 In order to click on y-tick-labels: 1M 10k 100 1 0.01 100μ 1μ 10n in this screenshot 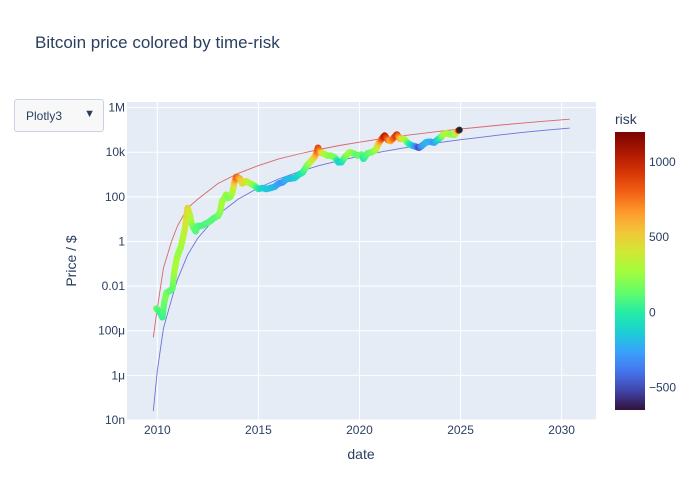, I will do `click(112, 264)`.